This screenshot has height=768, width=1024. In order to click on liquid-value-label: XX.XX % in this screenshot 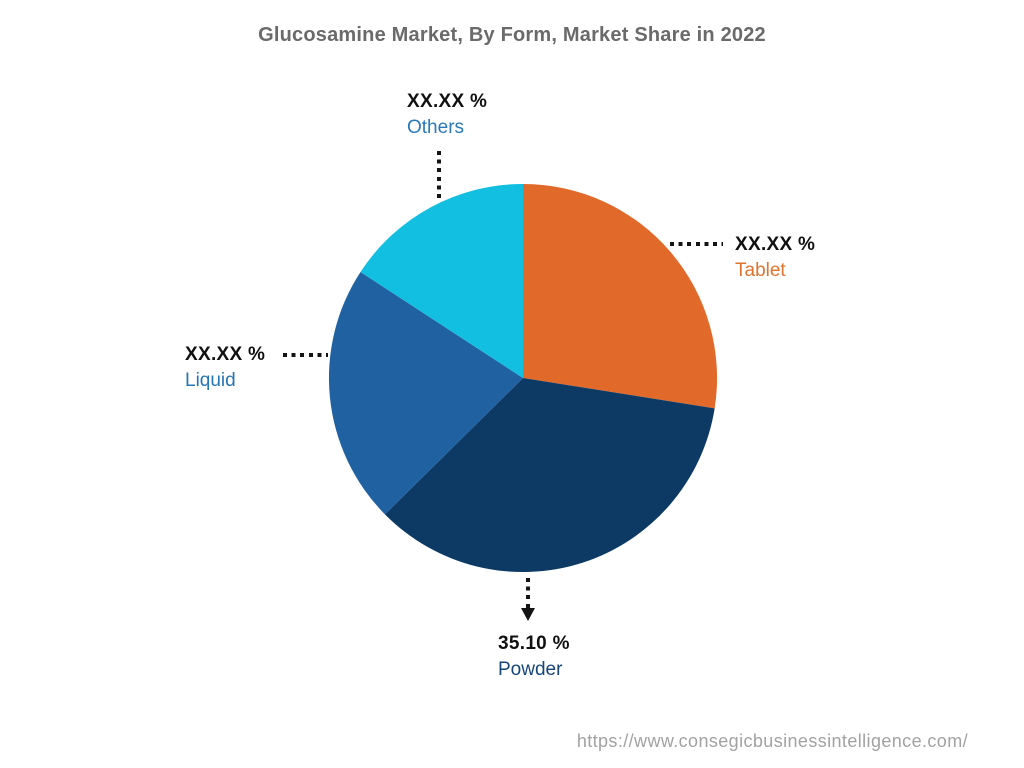, I will do `click(225, 354)`.